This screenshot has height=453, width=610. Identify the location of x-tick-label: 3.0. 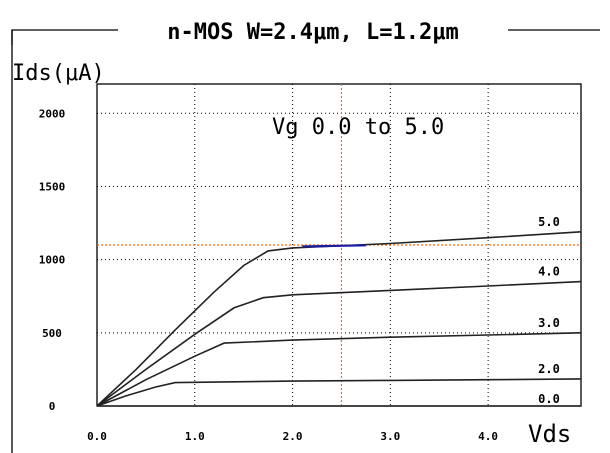
(390, 436).